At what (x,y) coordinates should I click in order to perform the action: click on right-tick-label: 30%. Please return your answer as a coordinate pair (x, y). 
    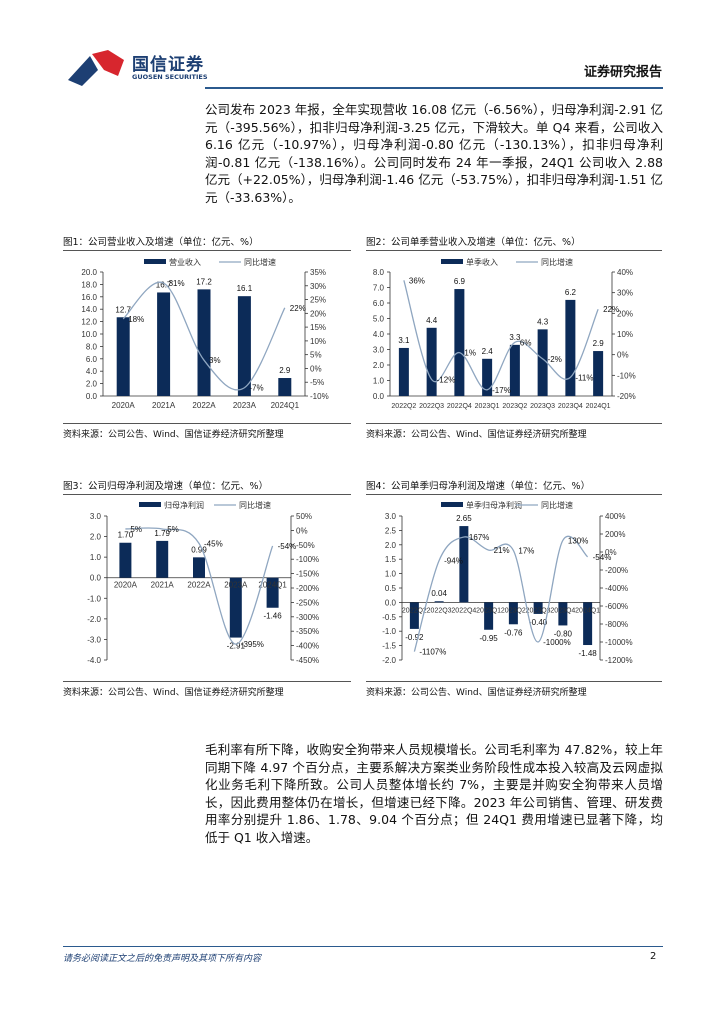
    Looking at the image, I should click on (625, 293).